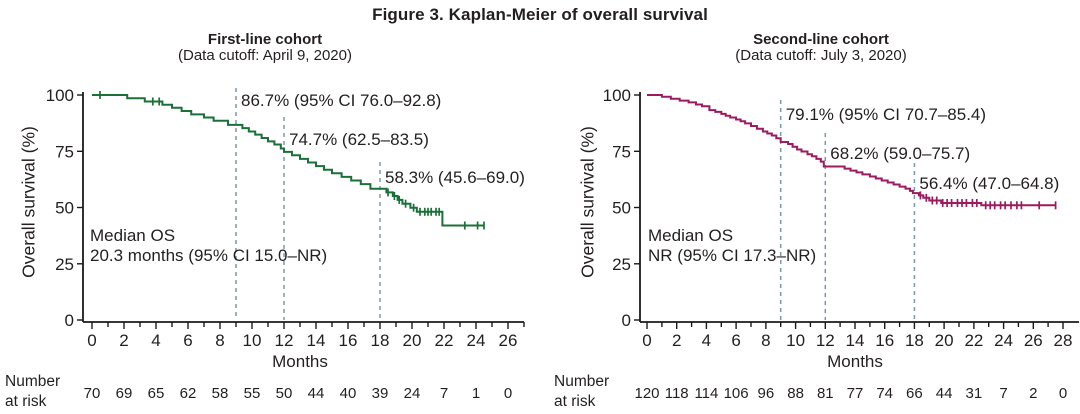 The width and height of the screenshot is (1080, 414). Describe the element at coordinates (124, 393) in the screenshot. I see `number-at-risk-value: 69` at that location.